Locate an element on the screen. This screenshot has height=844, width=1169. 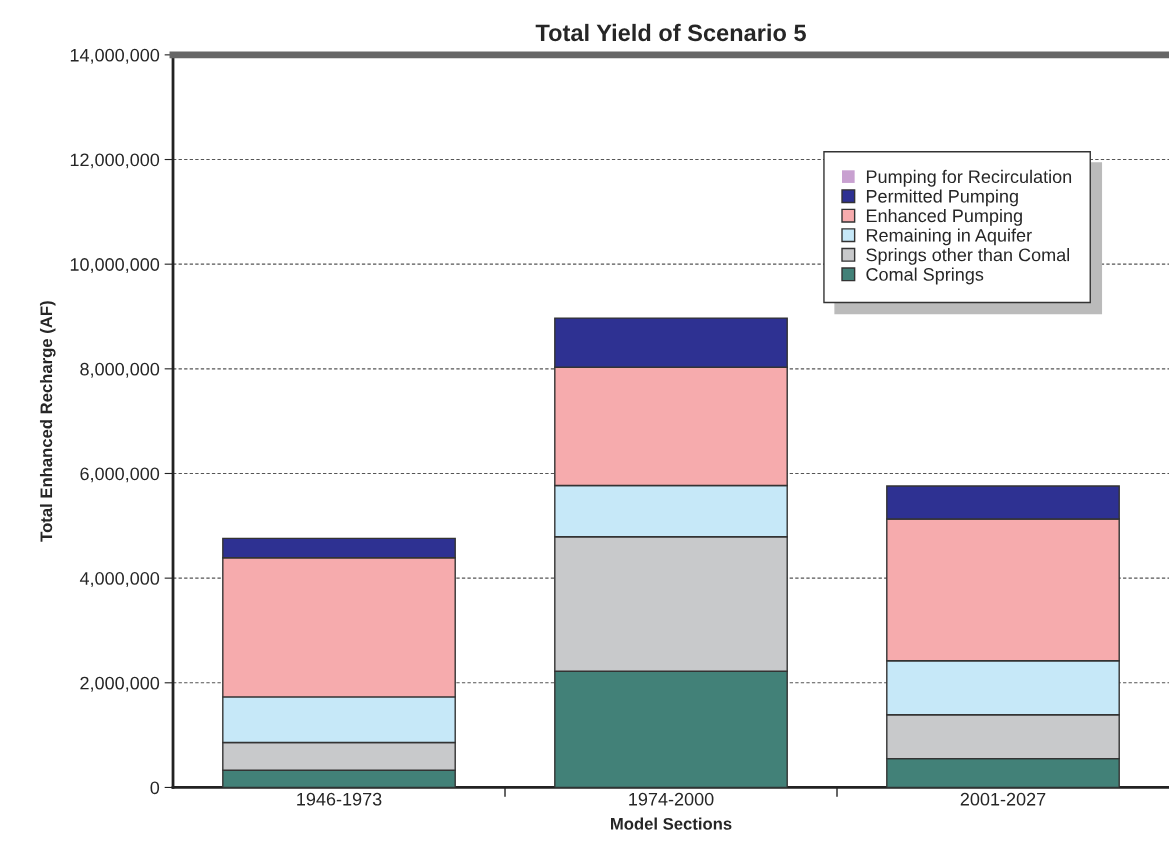
x-axis-title: Model Sections is located at coordinates (671, 823).